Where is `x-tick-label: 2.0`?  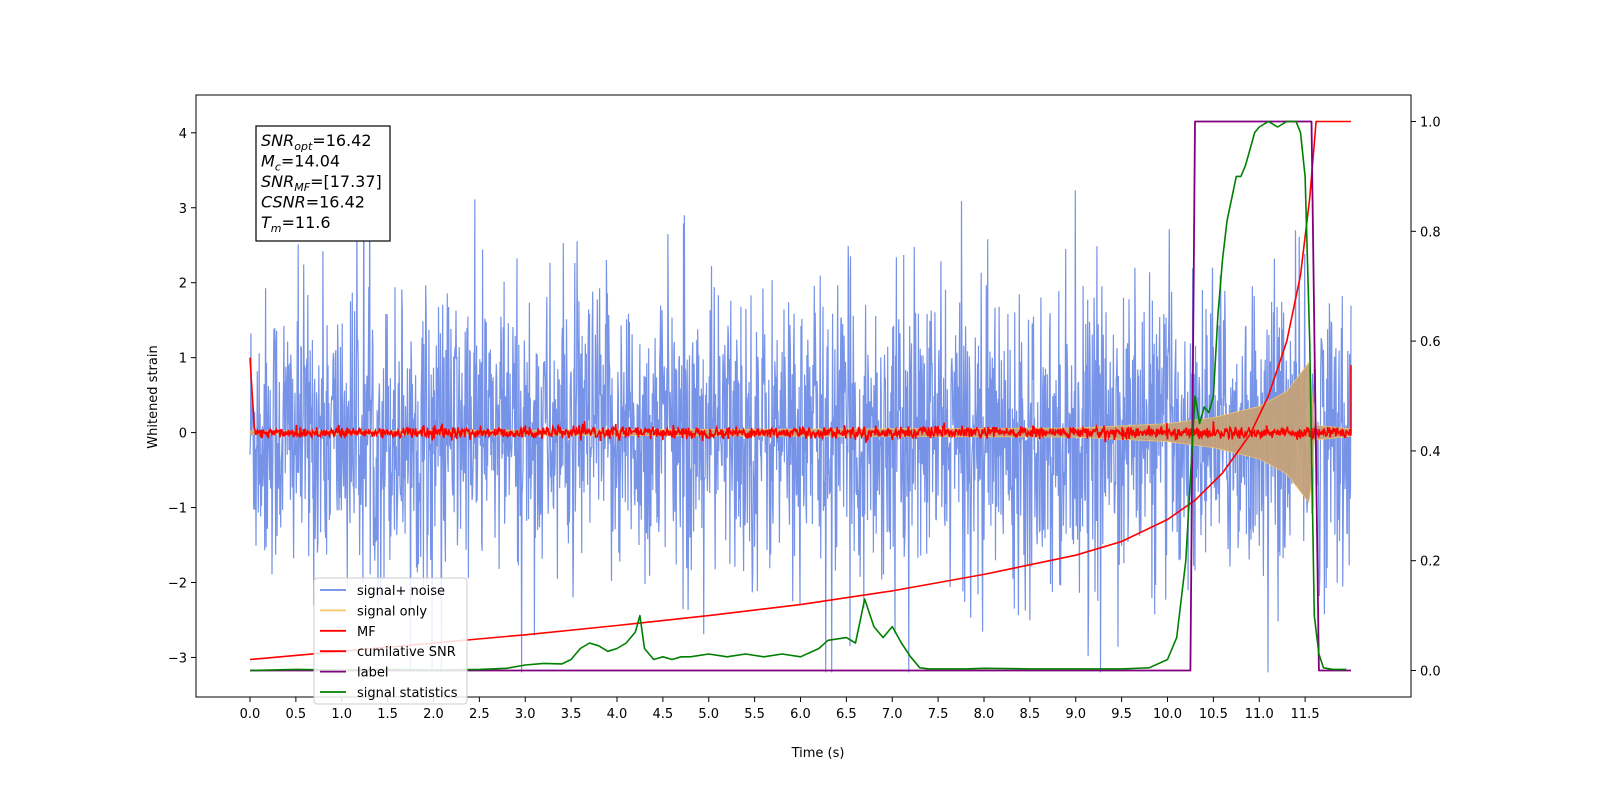 x-tick-label: 2.0 is located at coordinates (433, 714).